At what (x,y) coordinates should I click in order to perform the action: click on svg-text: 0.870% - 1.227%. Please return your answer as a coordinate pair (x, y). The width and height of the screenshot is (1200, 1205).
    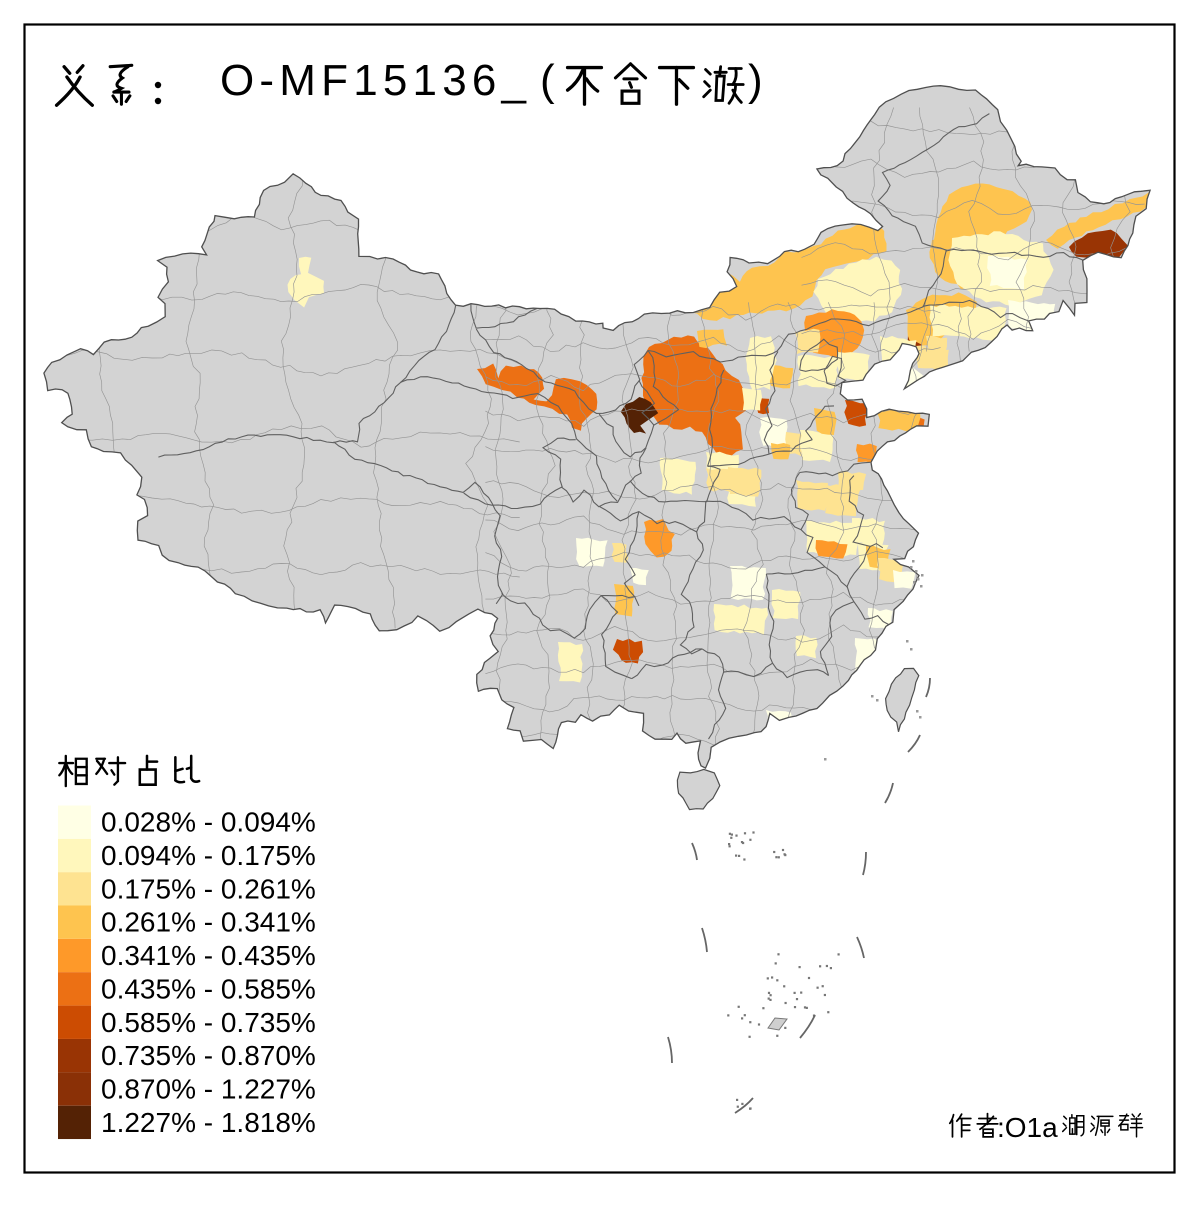
    Looking at the image, I should click on (208, 1089).